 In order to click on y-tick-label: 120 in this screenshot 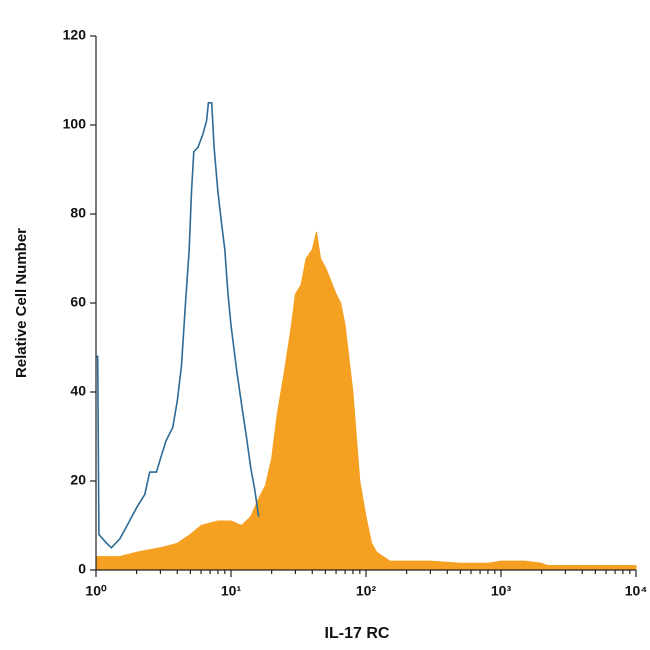, I will do `click(75, 35)`.